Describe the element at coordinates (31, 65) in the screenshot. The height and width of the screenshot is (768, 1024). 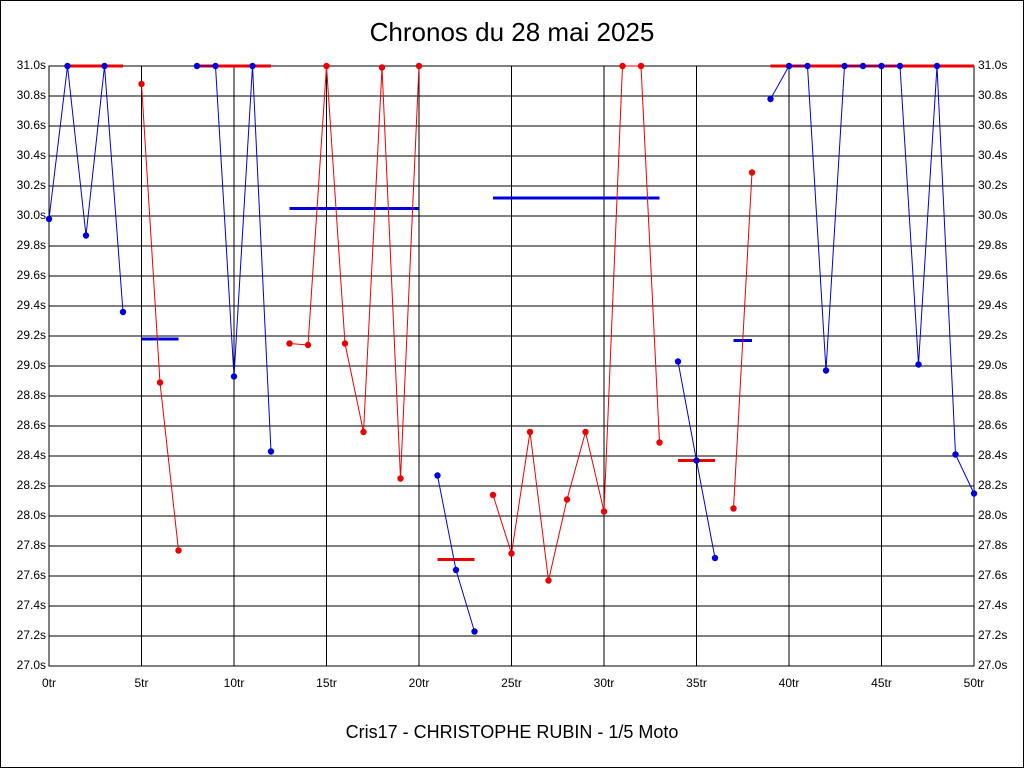
I see `y-tick-label: 31.0s` at that location.